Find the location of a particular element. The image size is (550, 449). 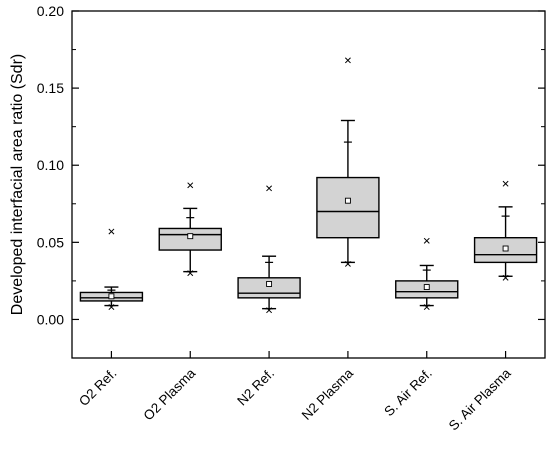

y-tick-label: 0.05 is located at coordinates (50, 242).